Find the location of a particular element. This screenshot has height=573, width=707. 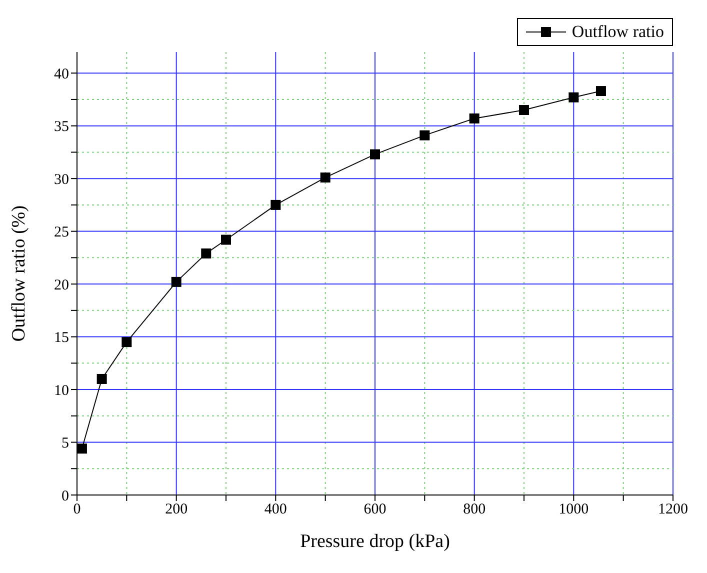

y-tick-label: 0 is located at coordinates (65, 496).